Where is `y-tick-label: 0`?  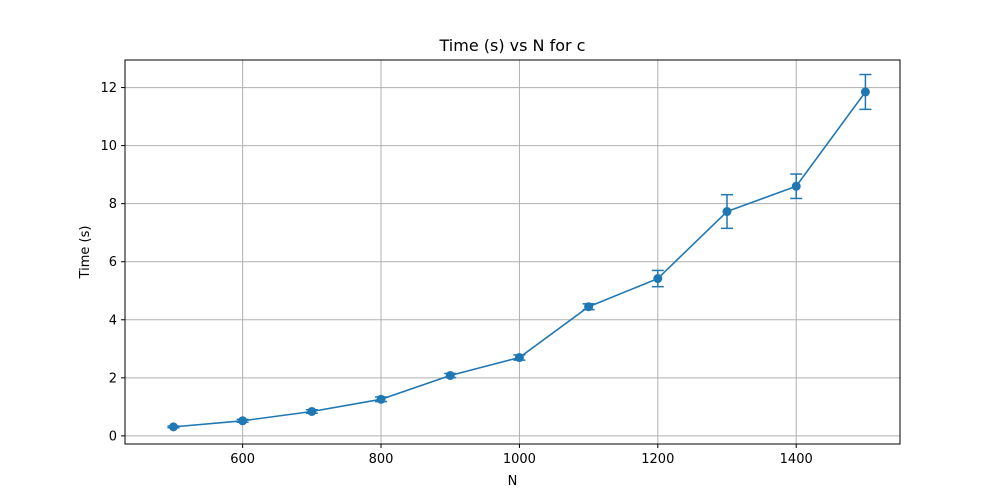 y-tick-label: 0 is located at coordinates (113, 436).